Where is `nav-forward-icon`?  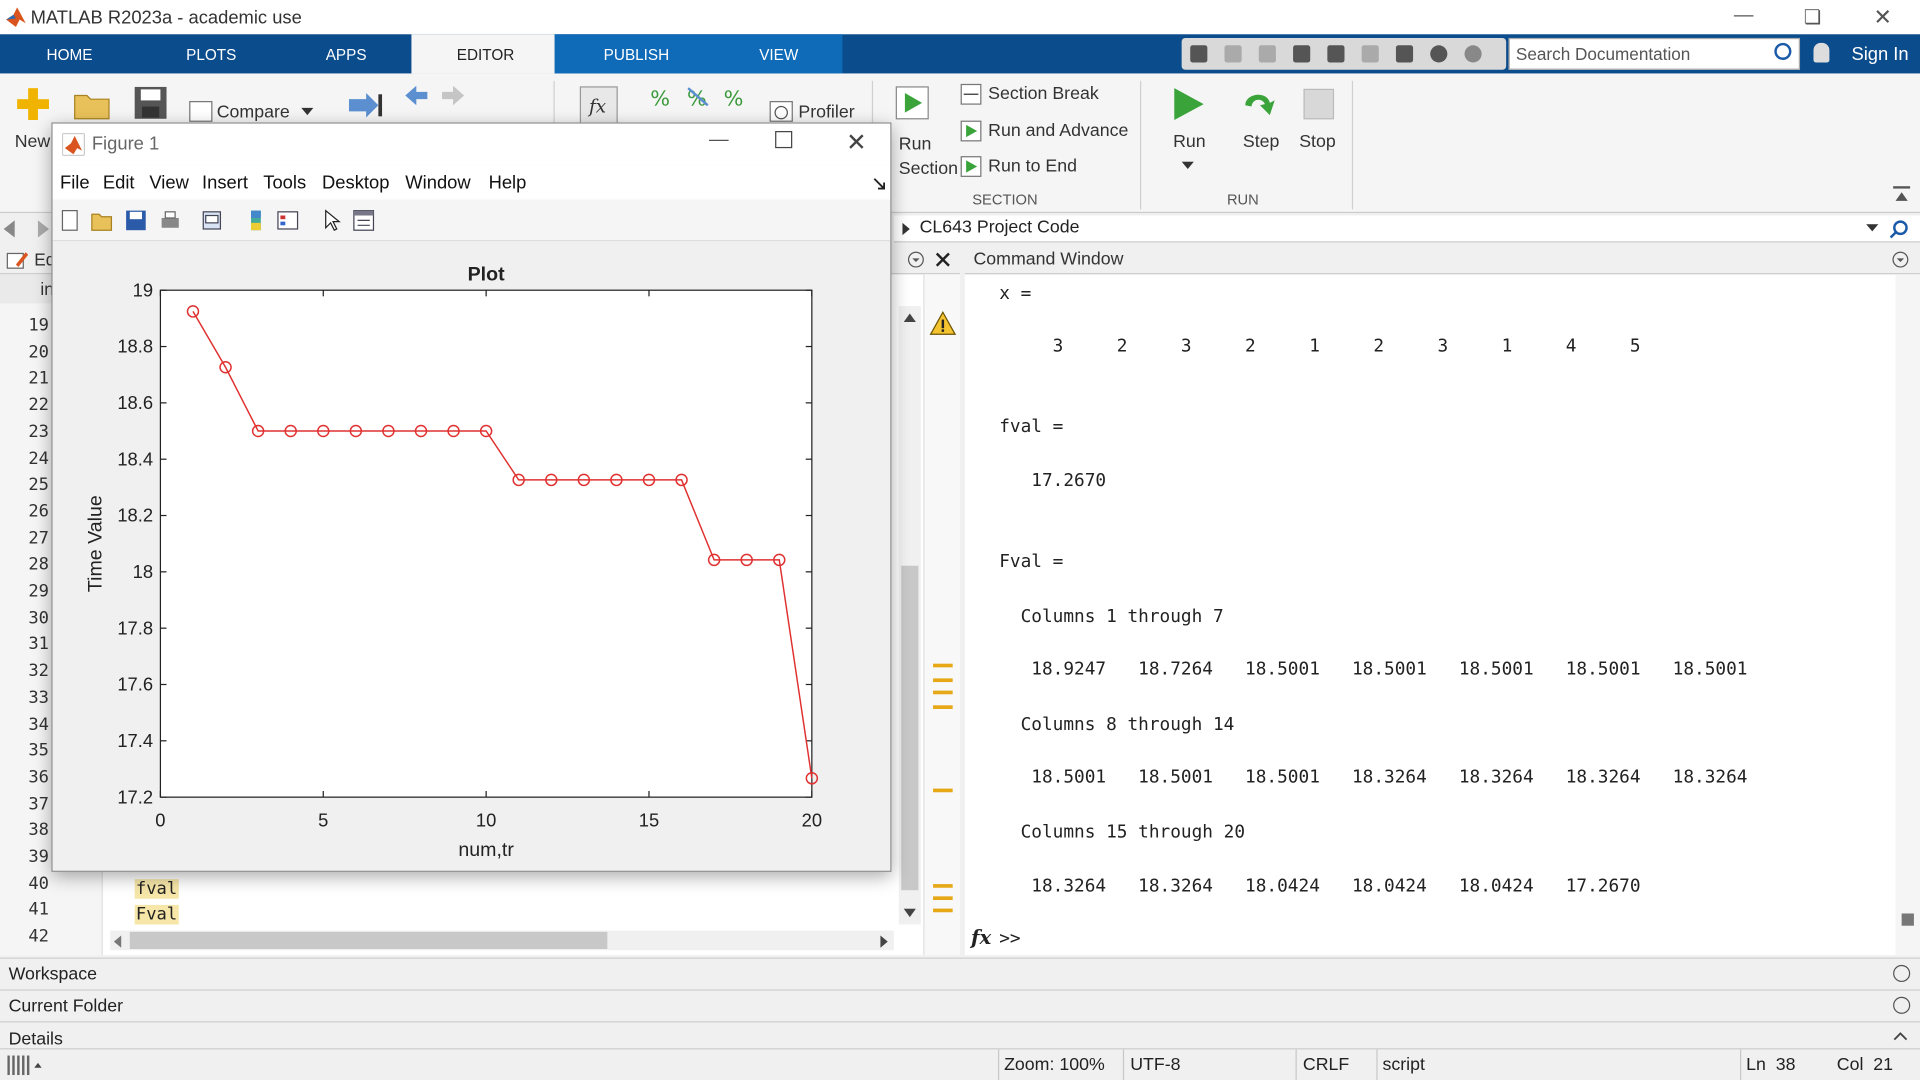
nav-forward-icon is located at coordinates (43, 229).